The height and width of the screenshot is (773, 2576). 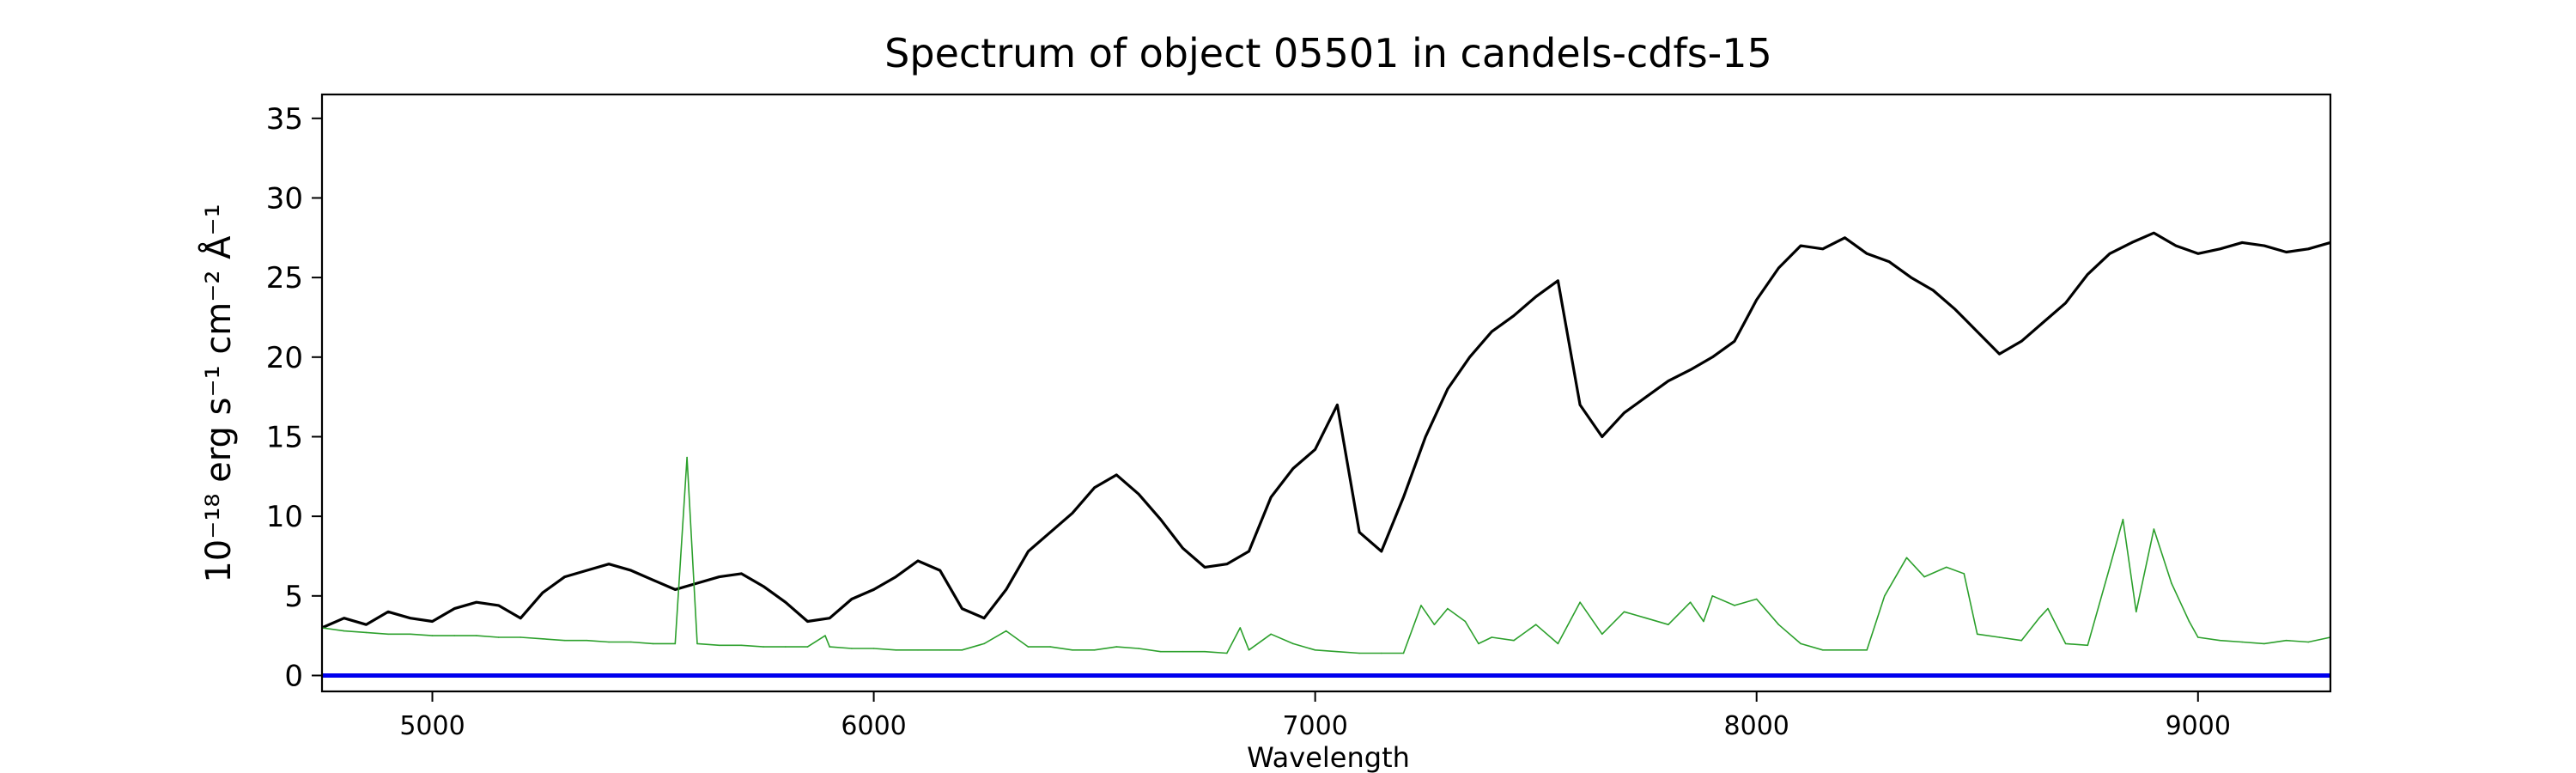 What do you see at coordinates (218, 393) in the screenshot?
I see `y-axis-label: 10⁻¹⁸ erg s⁻¹ cm⁻² Å⁻¹` at bounding box center [218, 393].